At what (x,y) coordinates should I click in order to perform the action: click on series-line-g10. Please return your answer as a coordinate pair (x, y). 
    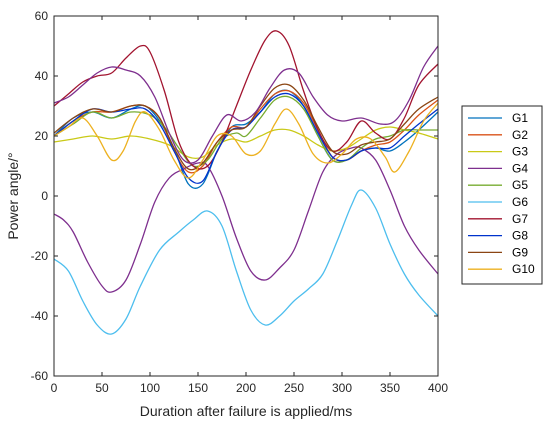
    Looking at the image, I should click on (246, 140).